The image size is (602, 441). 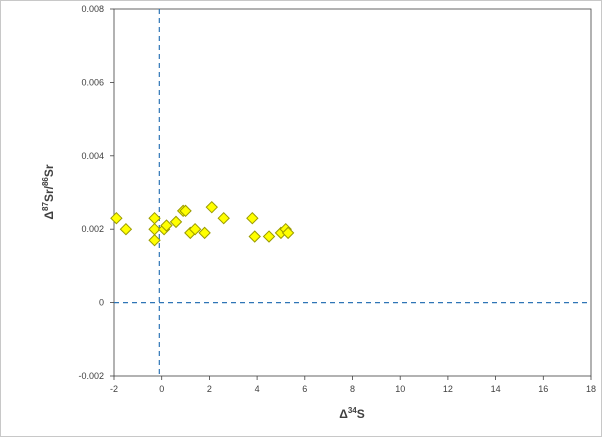 What do you see at coordinates (352, 389) in the screenshot?
I see `x-tick-label: 8` at bounding box center [352, 389].